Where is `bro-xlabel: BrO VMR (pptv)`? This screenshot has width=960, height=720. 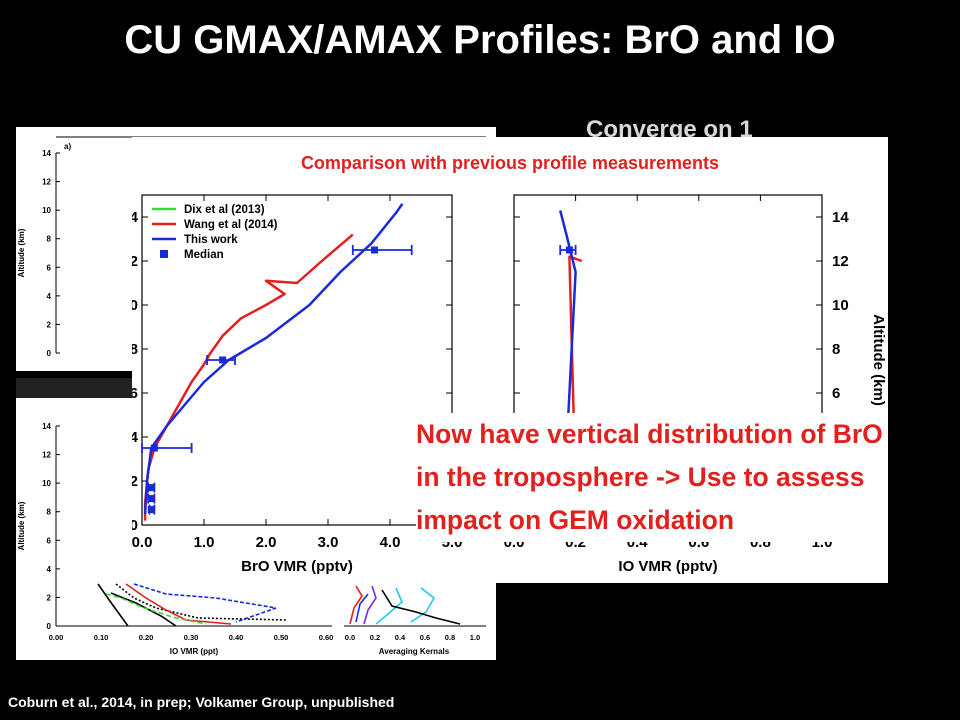 bro-xlabel: BrO VMR (pptv) is located at coordinates (297, 566).